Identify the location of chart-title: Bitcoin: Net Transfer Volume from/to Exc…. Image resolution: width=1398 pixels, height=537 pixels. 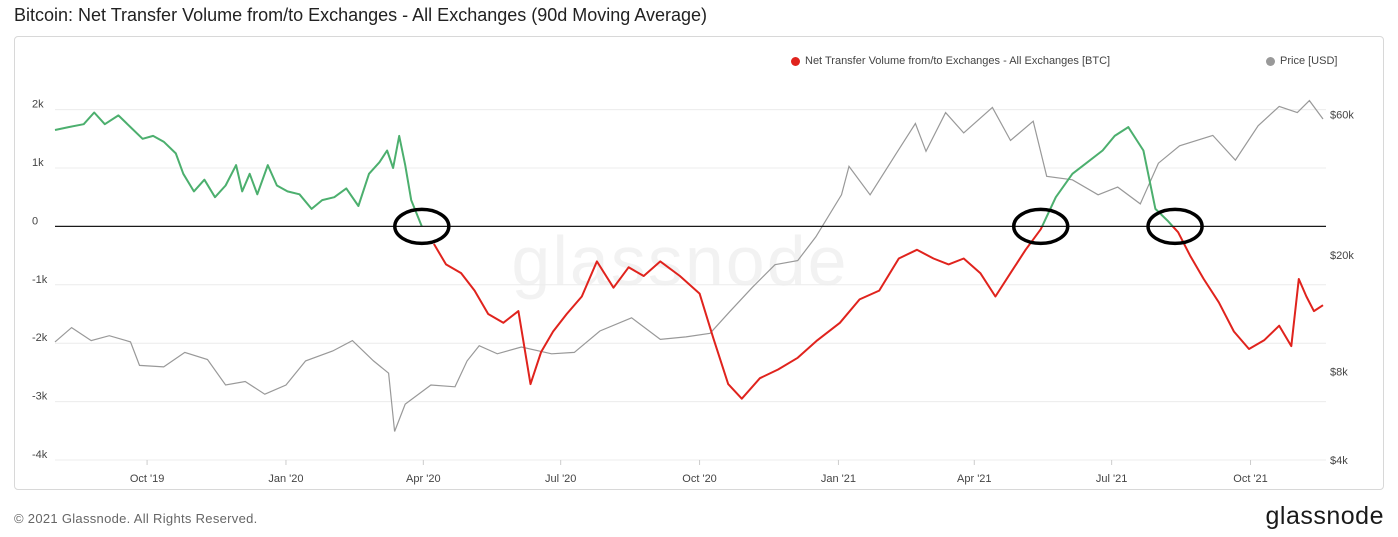
(361, 15).